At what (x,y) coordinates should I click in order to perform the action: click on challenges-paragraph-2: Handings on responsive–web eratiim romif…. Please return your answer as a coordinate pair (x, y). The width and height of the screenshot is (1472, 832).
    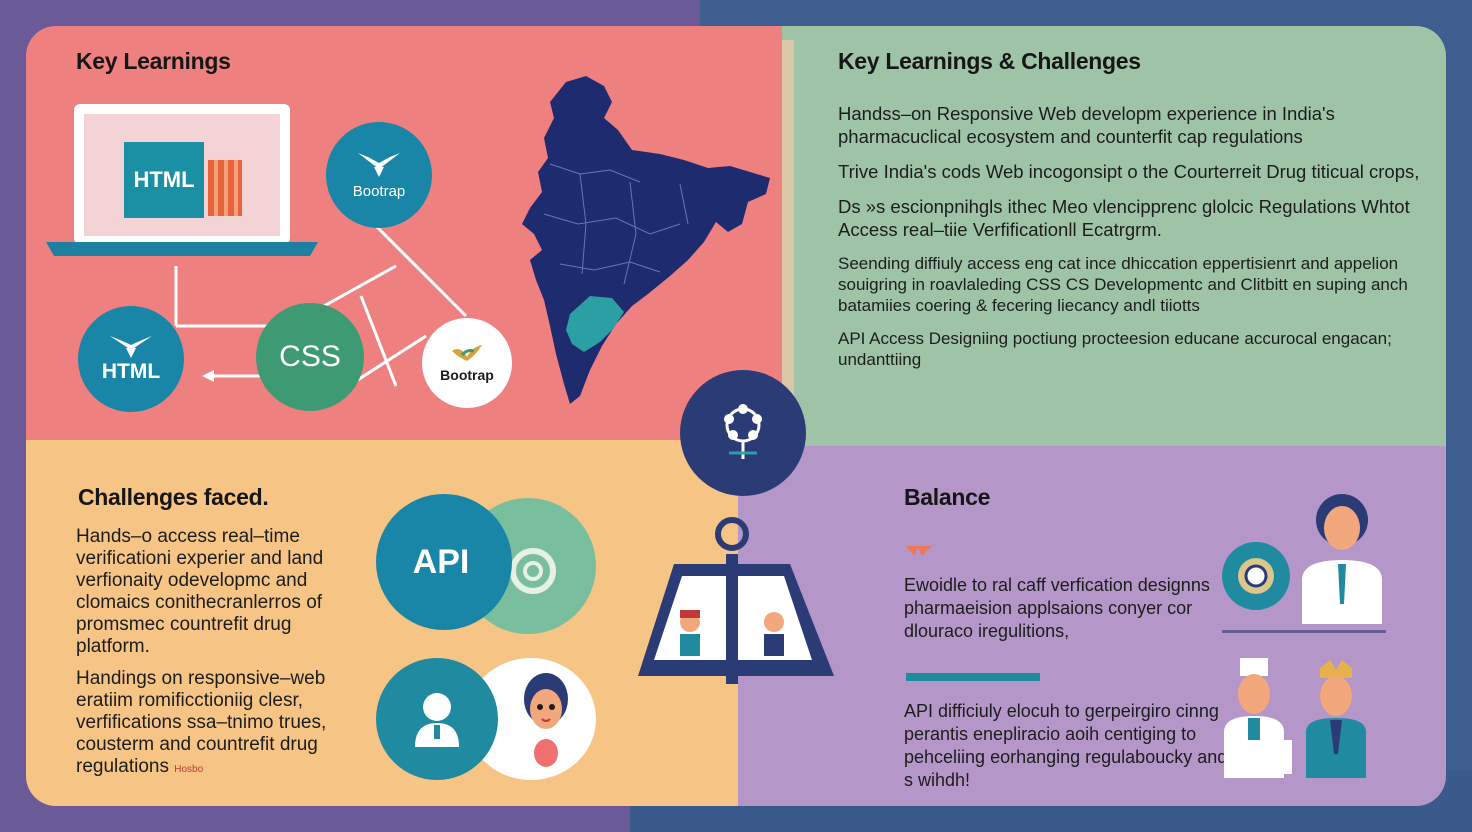
    Looking at the image, I should click on (221, 724).